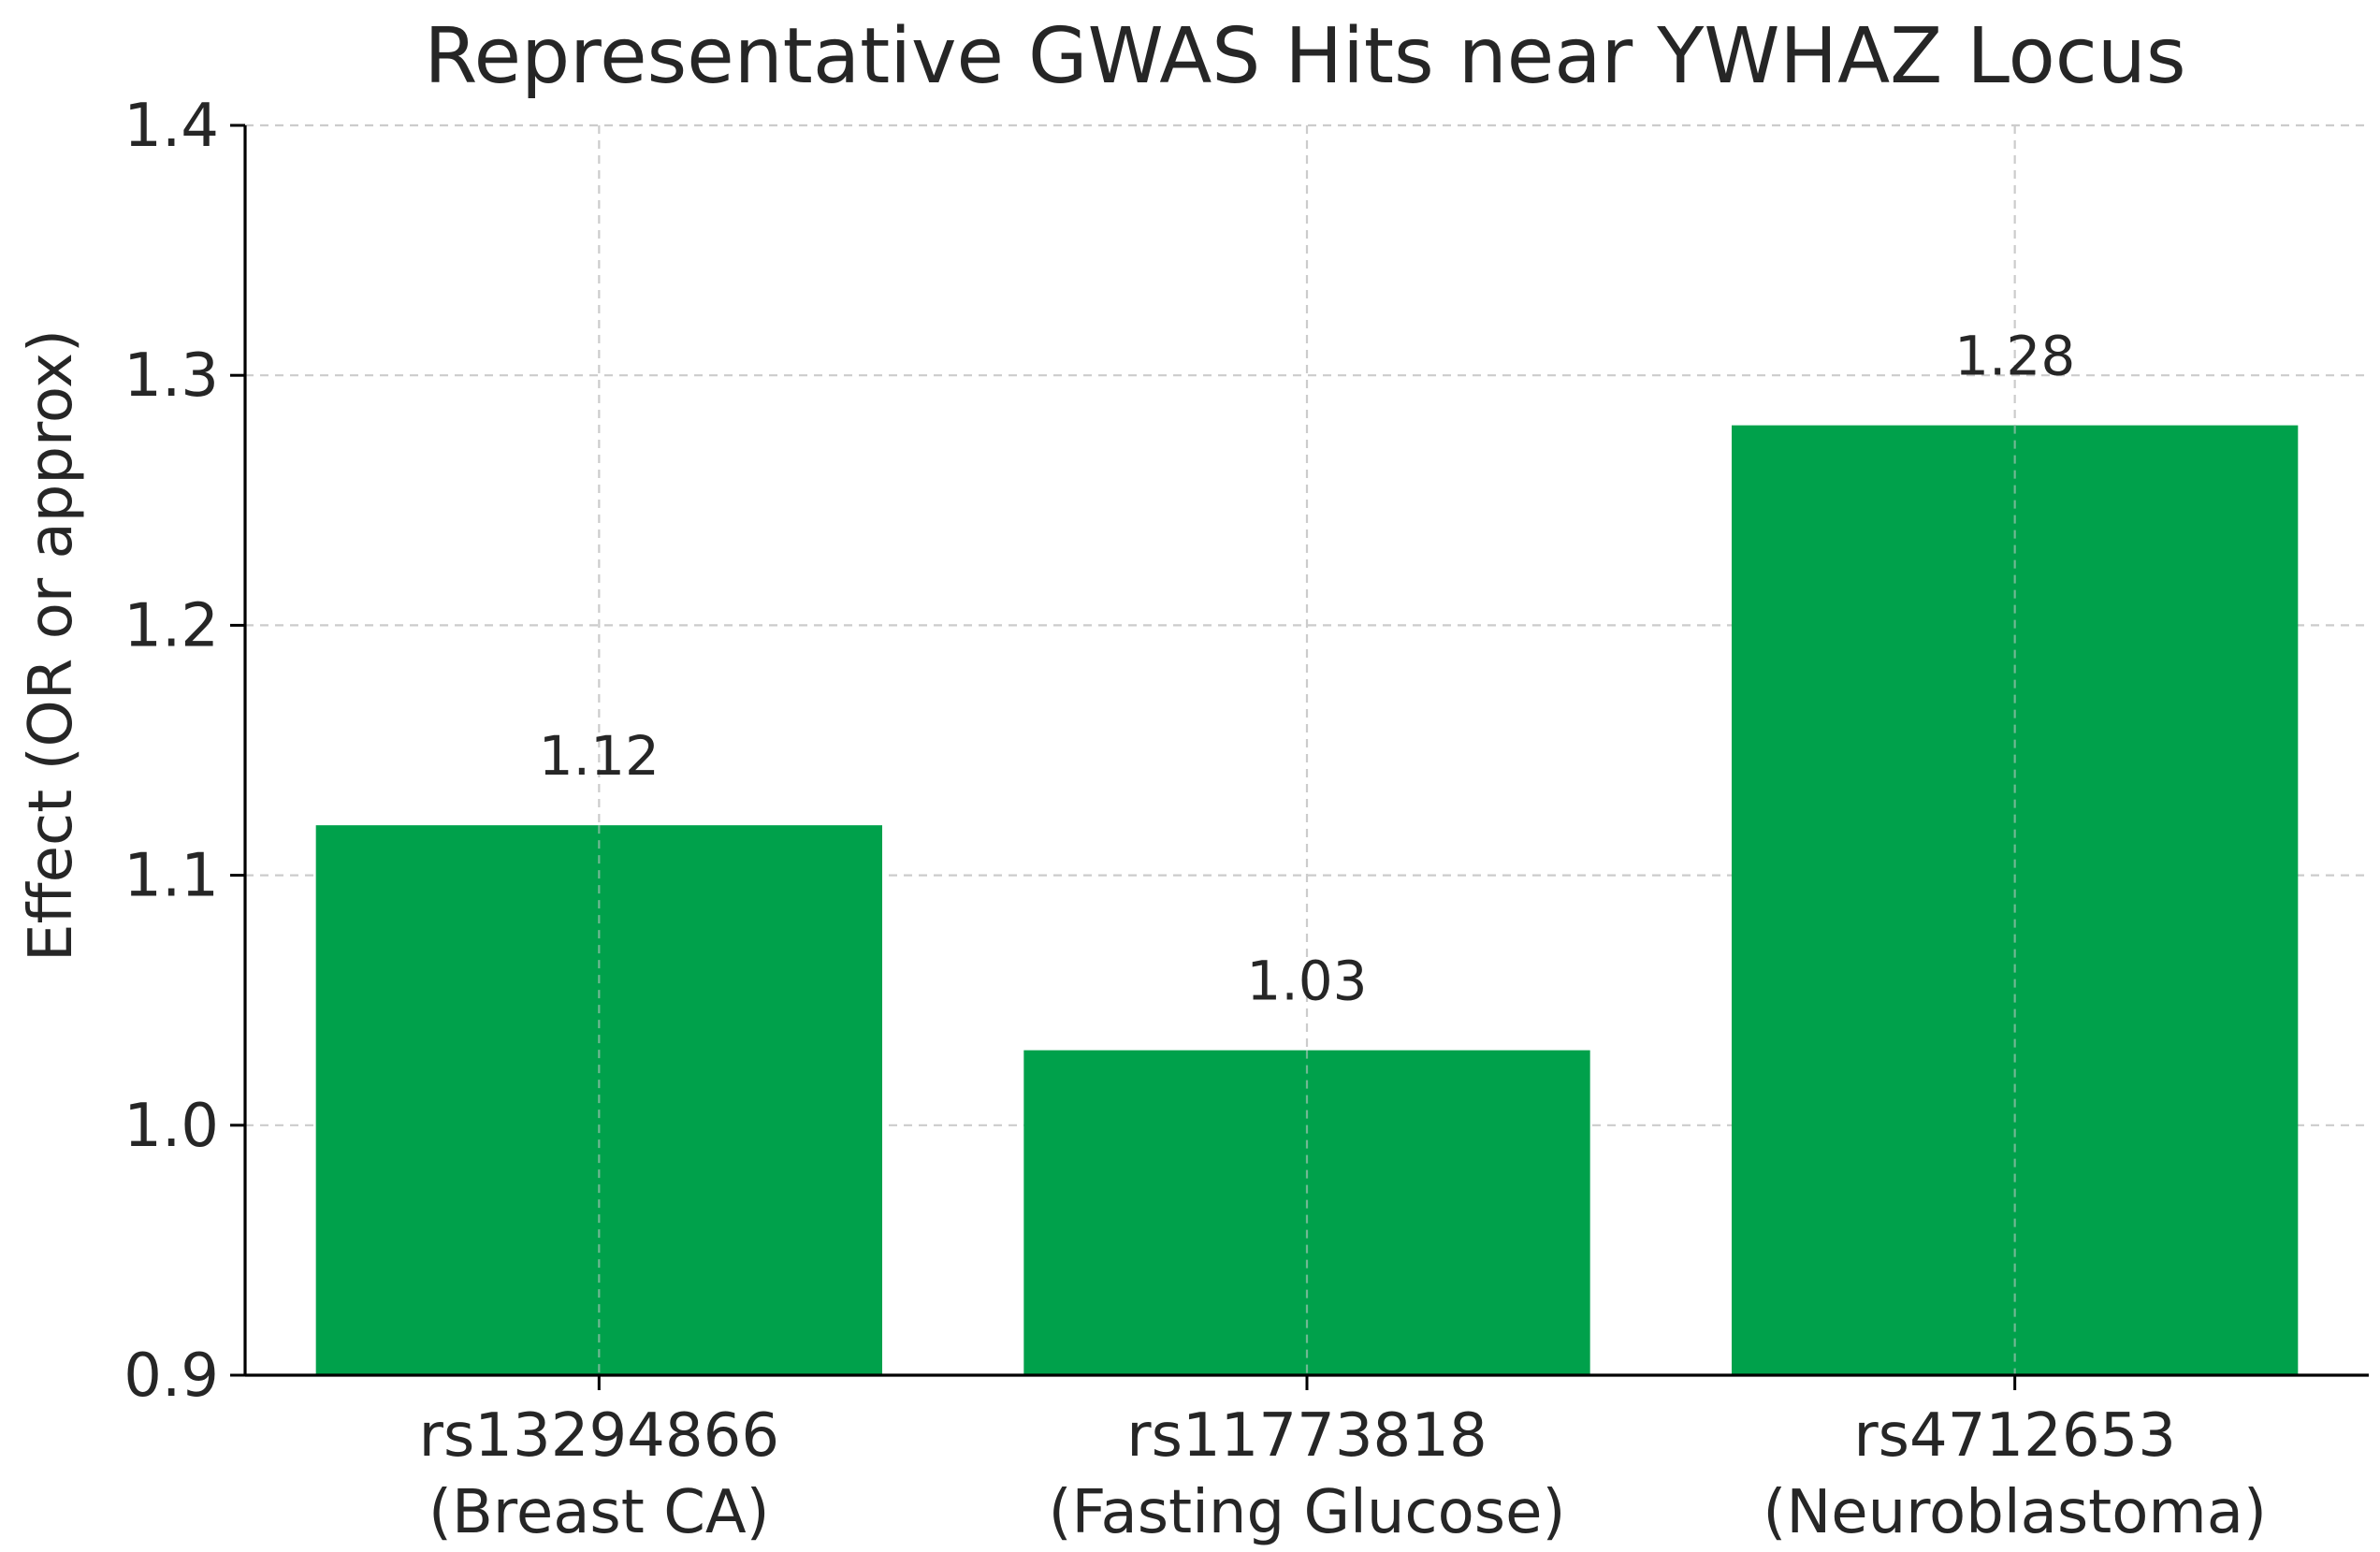 This screenshot has height=1552, width=2380. I want to click on y-tick-label: 1.3, so click(171, 376).